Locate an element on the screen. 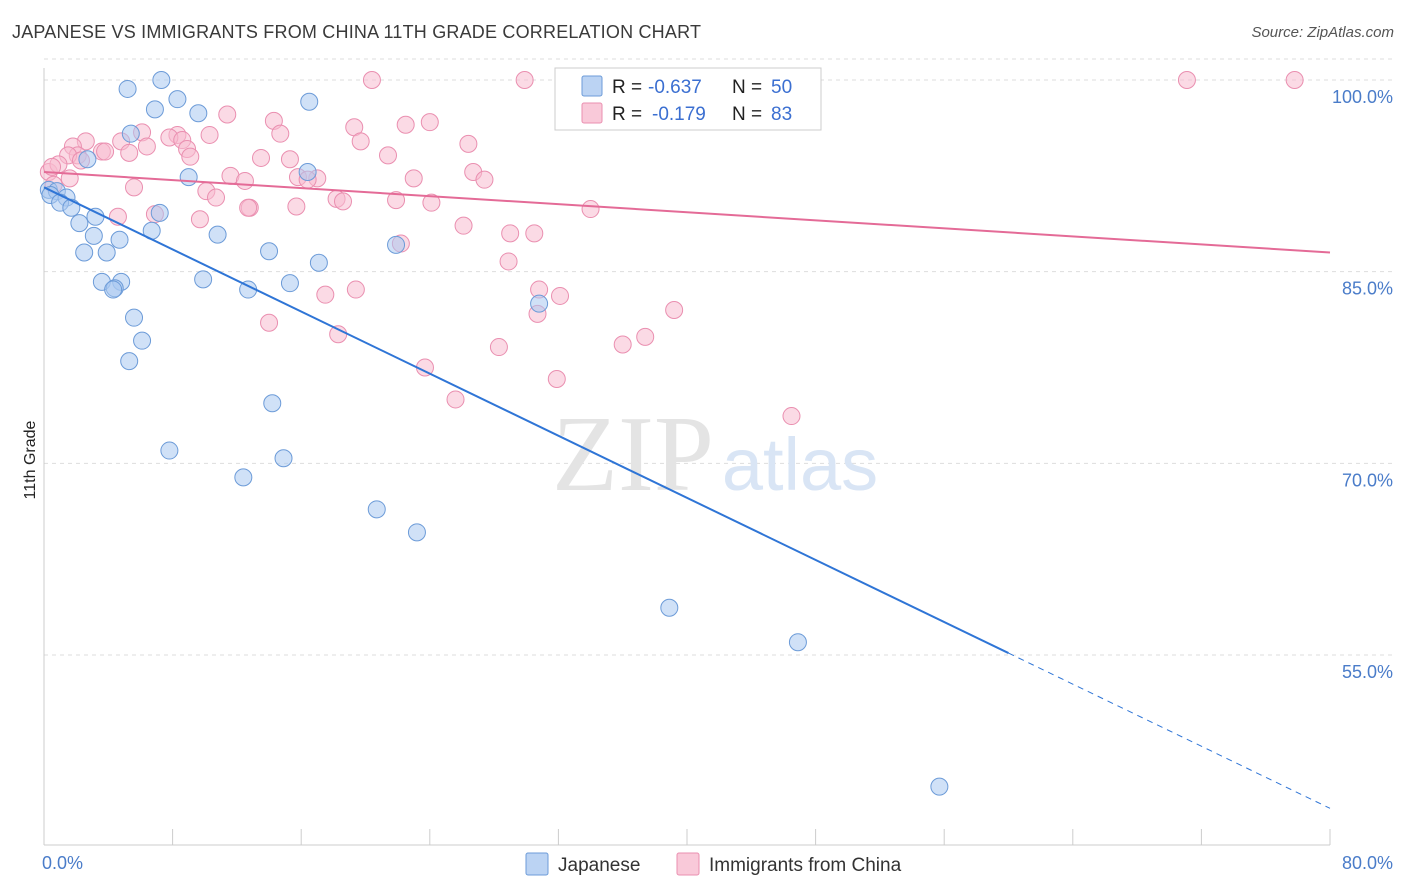 The image size is (1406, 892). source-label: Source: ZipAtlas.com is located at coordinates (1322, 32).